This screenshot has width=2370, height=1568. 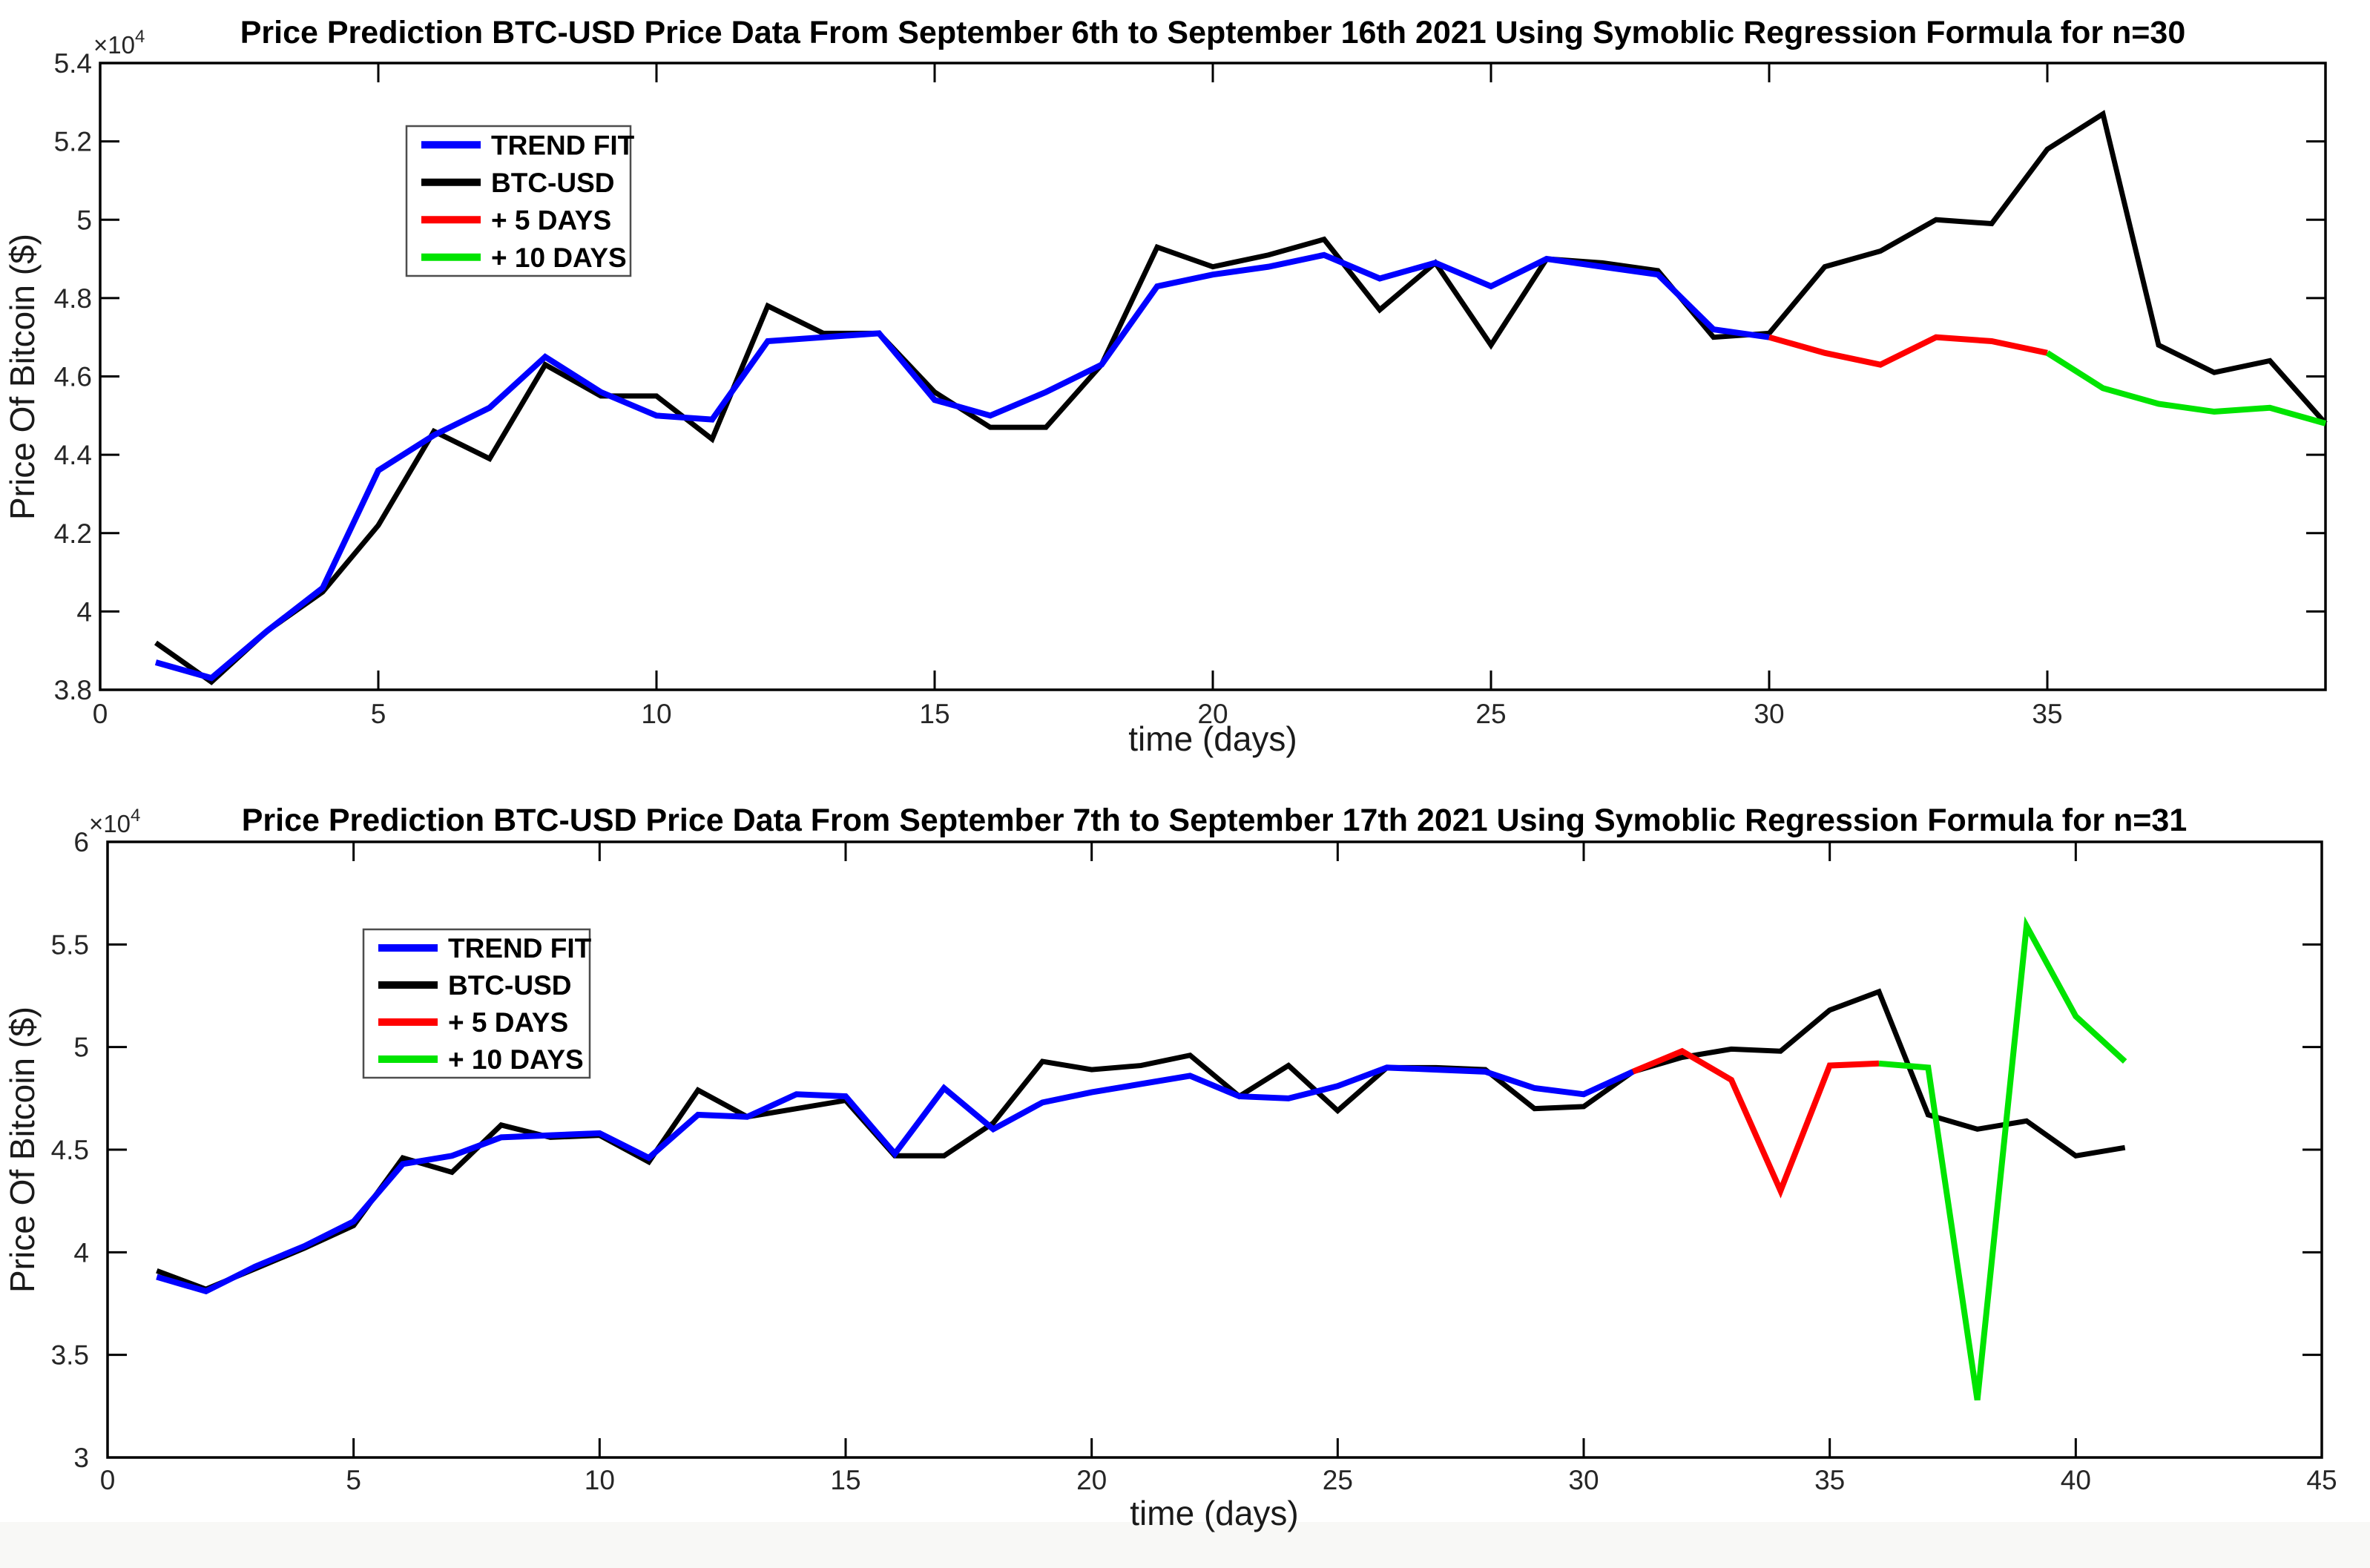 I want to click on y-tick-label: 4.2, so click(x=73, y=533).